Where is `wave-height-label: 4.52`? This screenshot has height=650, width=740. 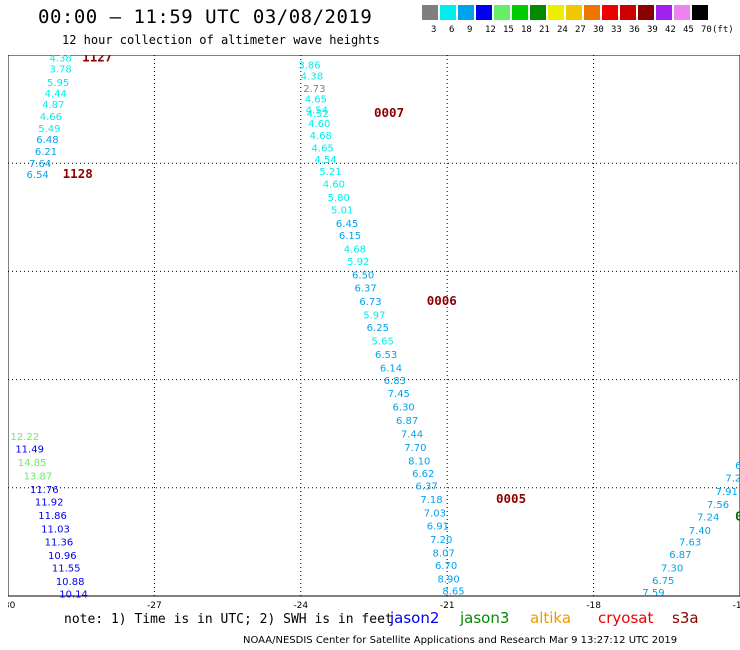 wave-height-label: 4.52 is located at coordinates (318, 114).